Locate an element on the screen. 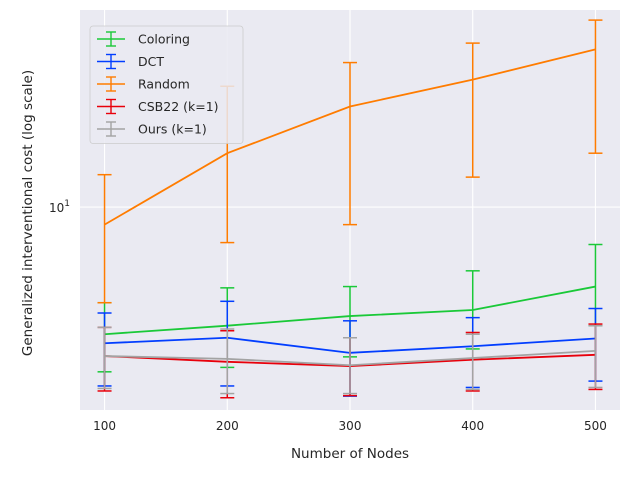  x-tick-label: 100 is located at coordinates (104, 426).